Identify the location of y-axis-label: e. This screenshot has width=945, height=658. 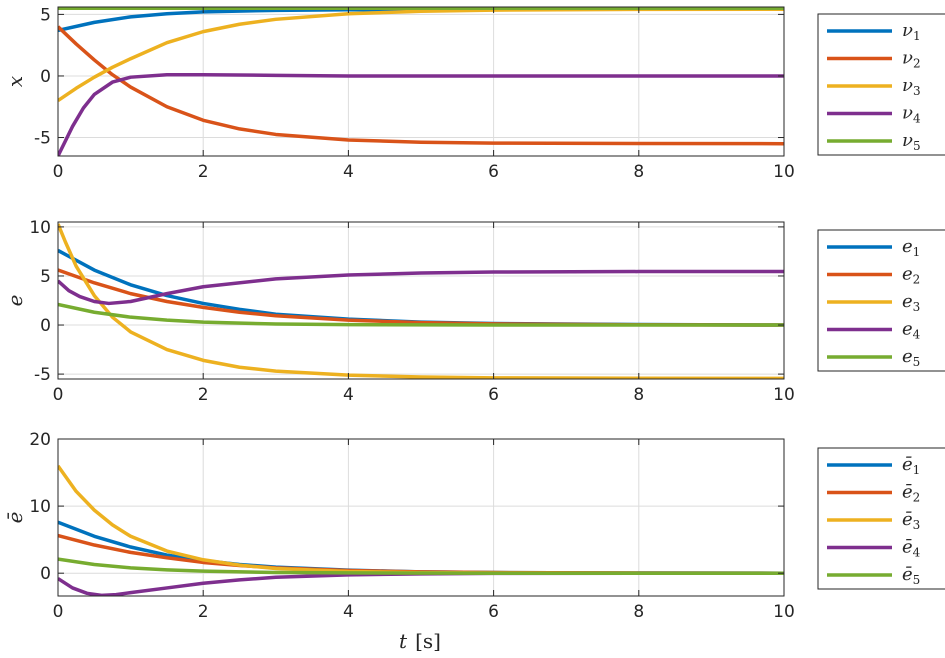
(15, 301).